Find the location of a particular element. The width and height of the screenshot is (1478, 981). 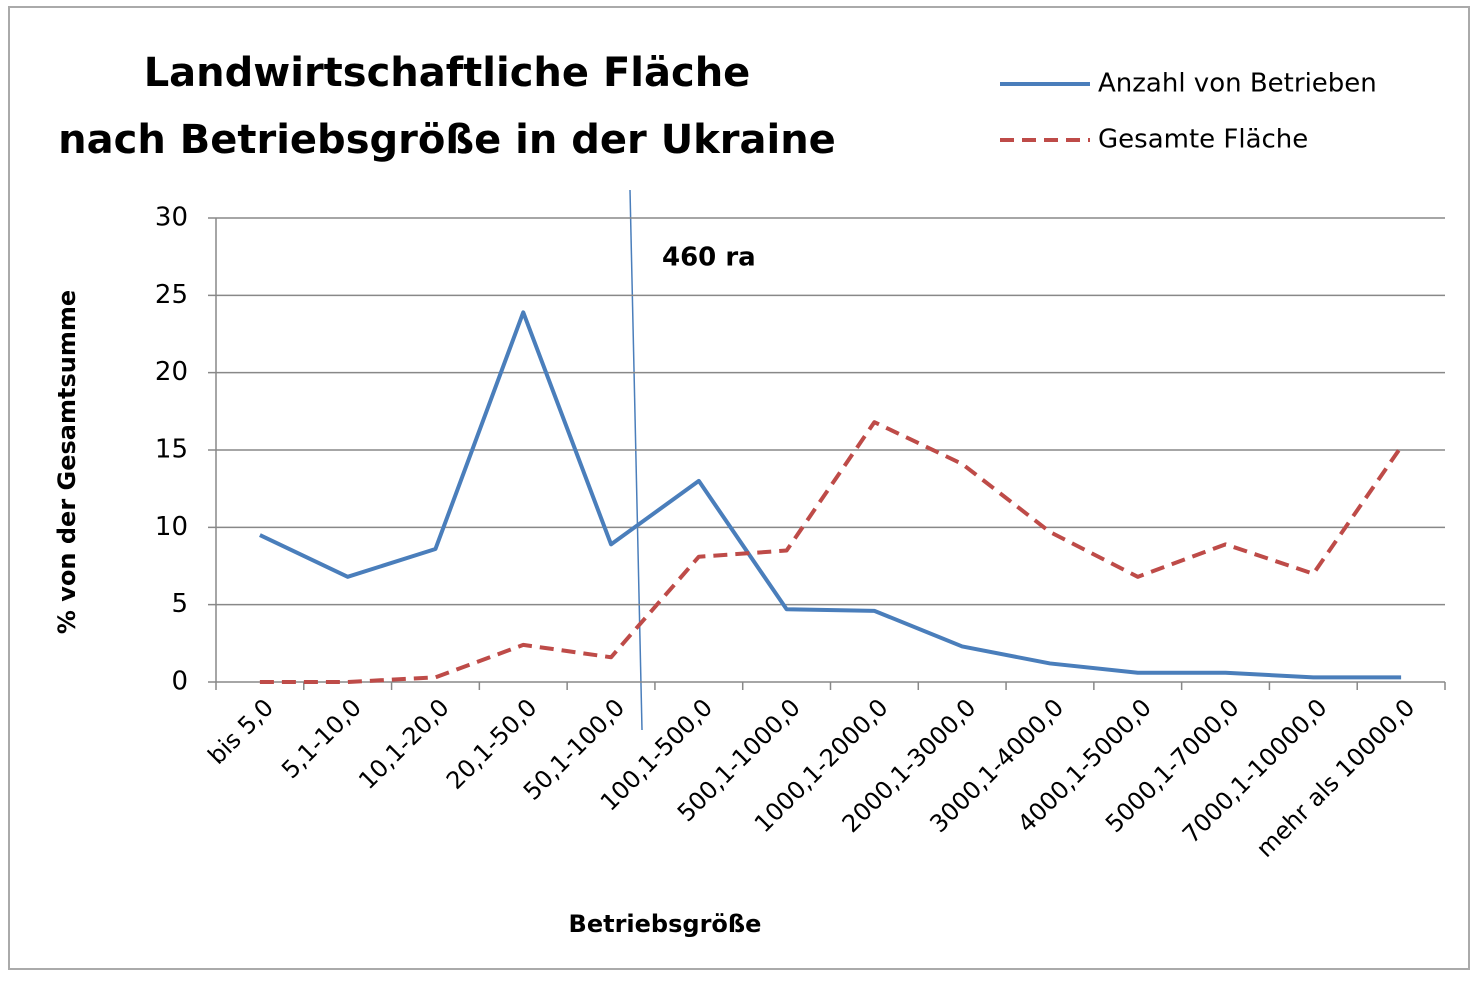

chart-title: nach Betriebsgröße in der Ukraine is located at coordinates (447, 140).